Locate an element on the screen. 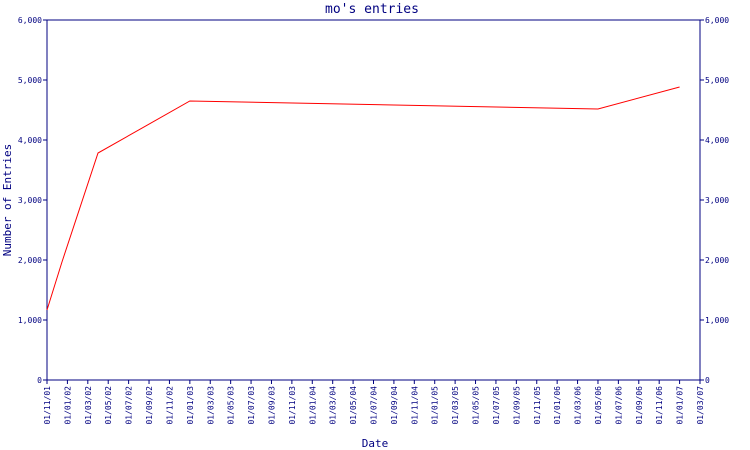 This screenshot has width=750, height=450. x-tick-label: 01/03/06 is located at coordinates (578, 405).